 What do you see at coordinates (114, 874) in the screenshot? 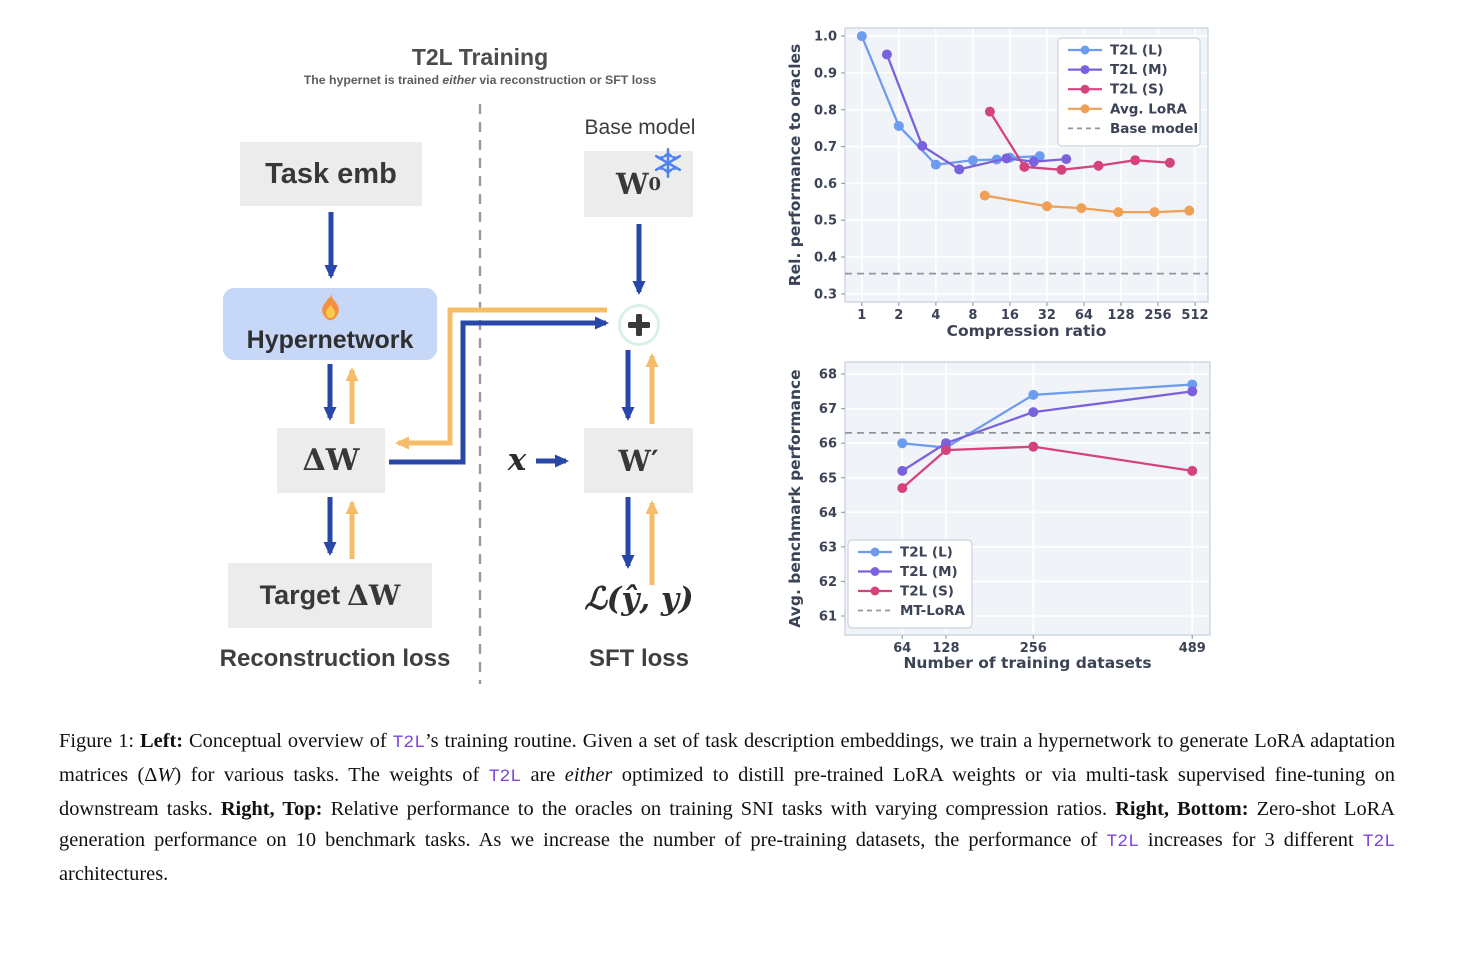
I see `caption-segment: architectures.` at bounding box center [114, 874].